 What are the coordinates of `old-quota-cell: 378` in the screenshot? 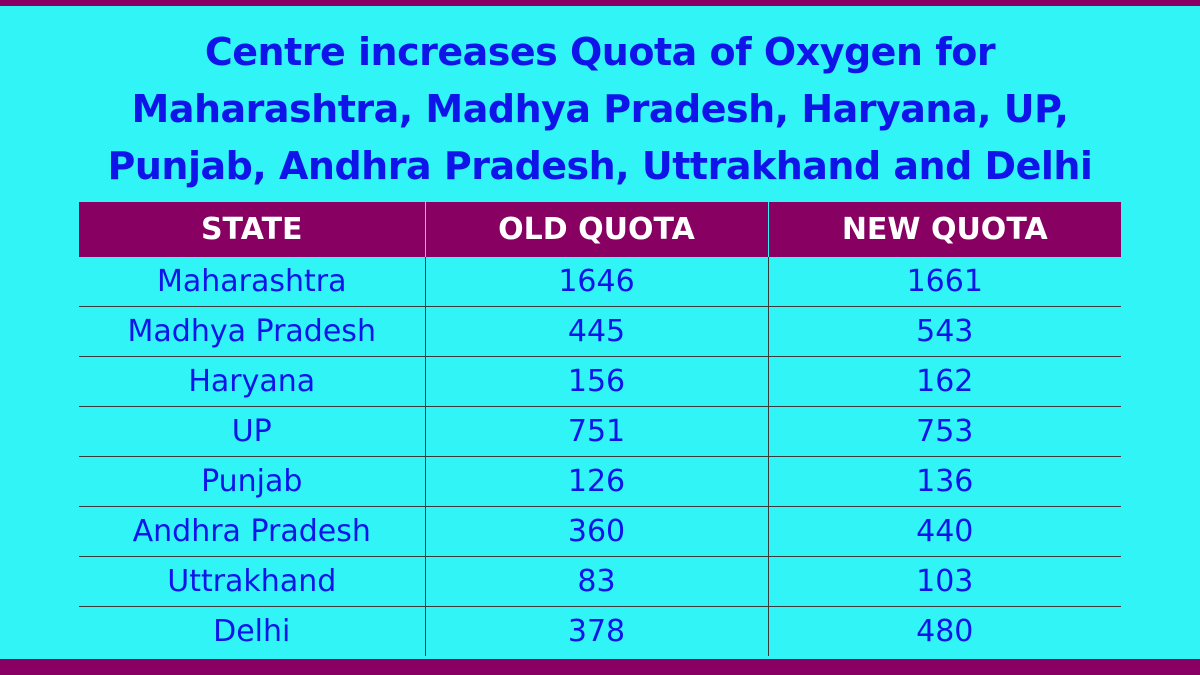 It's located at (596, 631).